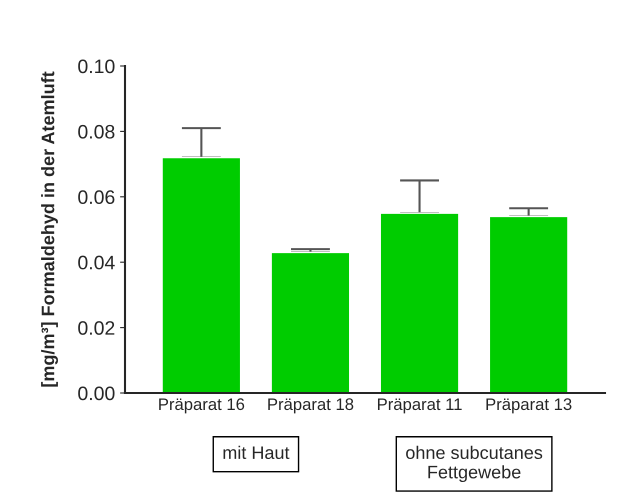 Image resolution: width=617 pixels, height=504 pixels. I want to click on text: mit Haut, so click(257, 453).